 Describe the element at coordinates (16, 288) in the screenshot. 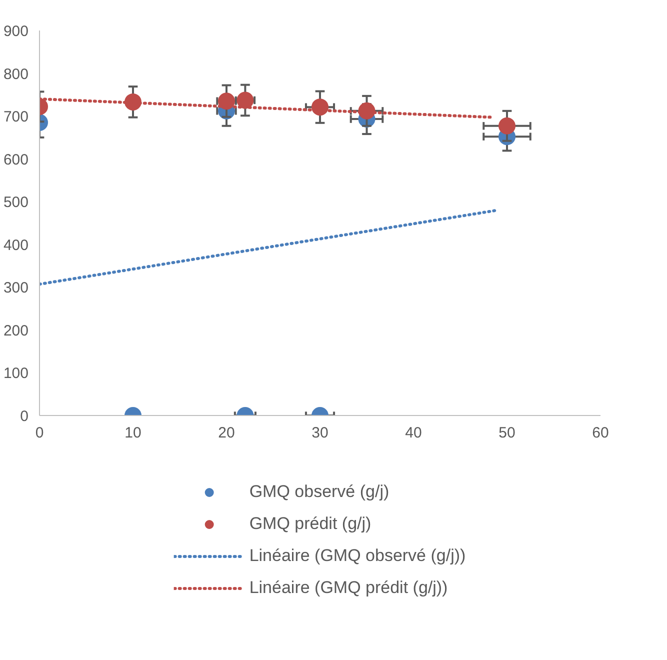

I see `y-tick-label: 300` at that location.